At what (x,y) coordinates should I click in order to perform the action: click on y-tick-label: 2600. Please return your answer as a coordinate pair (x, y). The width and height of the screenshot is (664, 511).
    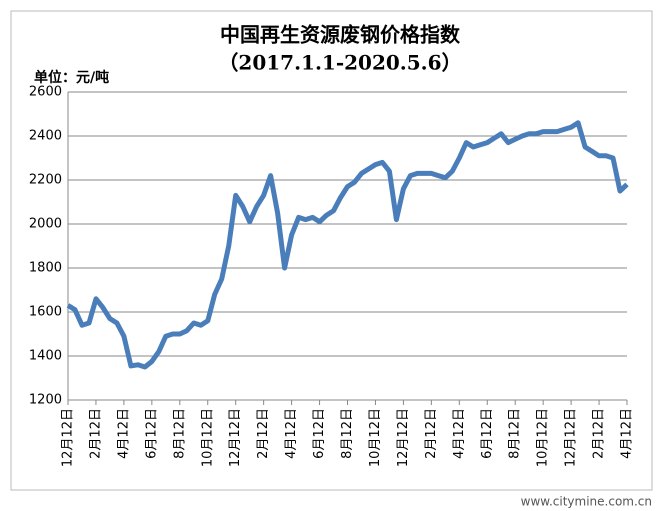
    Looking at the image, I should click on (45, 92).